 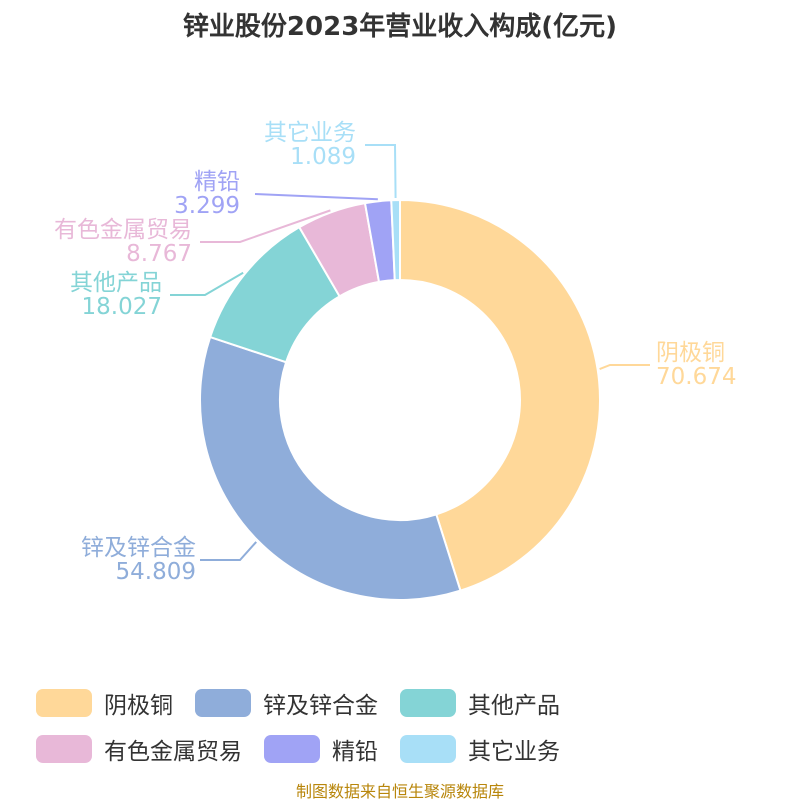 I want to click on legend-item-1: 锌及锌合金, so click(x=286, y=703).